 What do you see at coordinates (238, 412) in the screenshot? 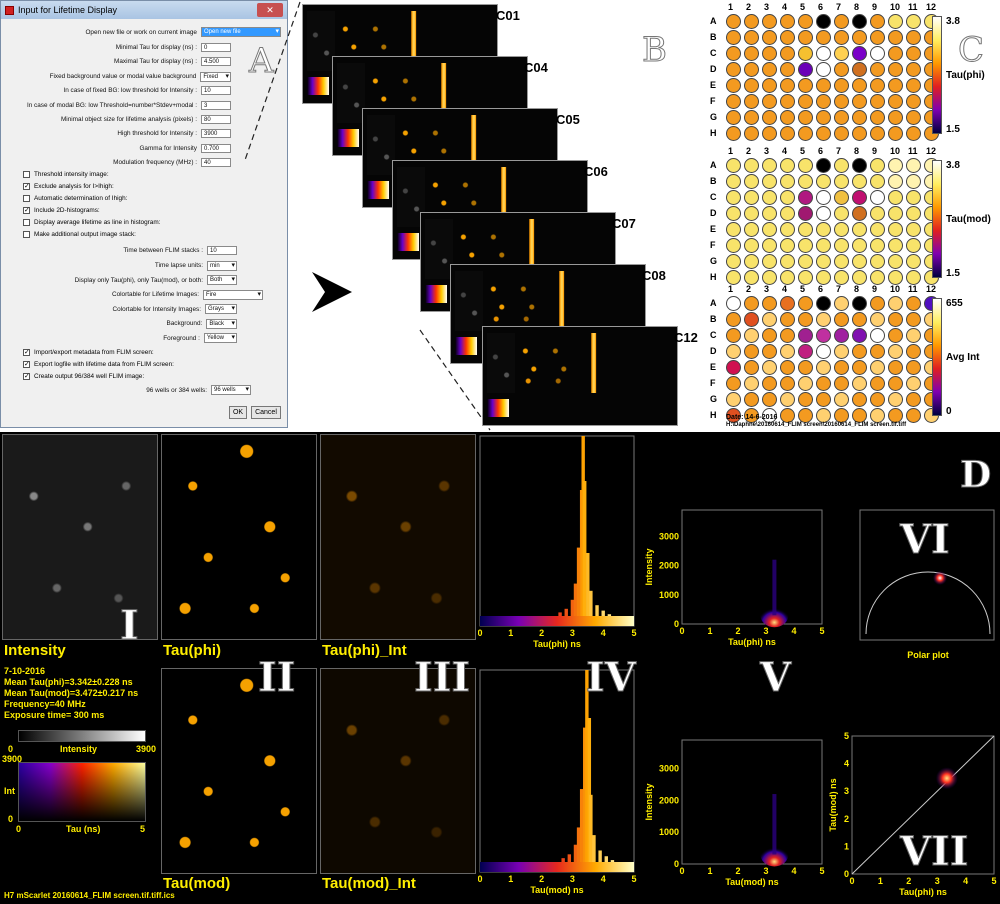
I see `ok-button: OK` at bounding box center [238, 412].